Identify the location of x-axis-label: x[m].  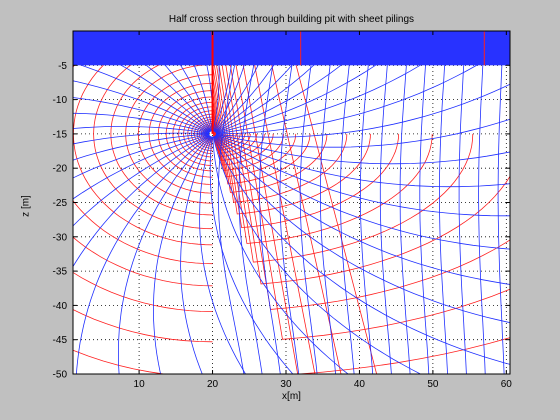
(291, 396).